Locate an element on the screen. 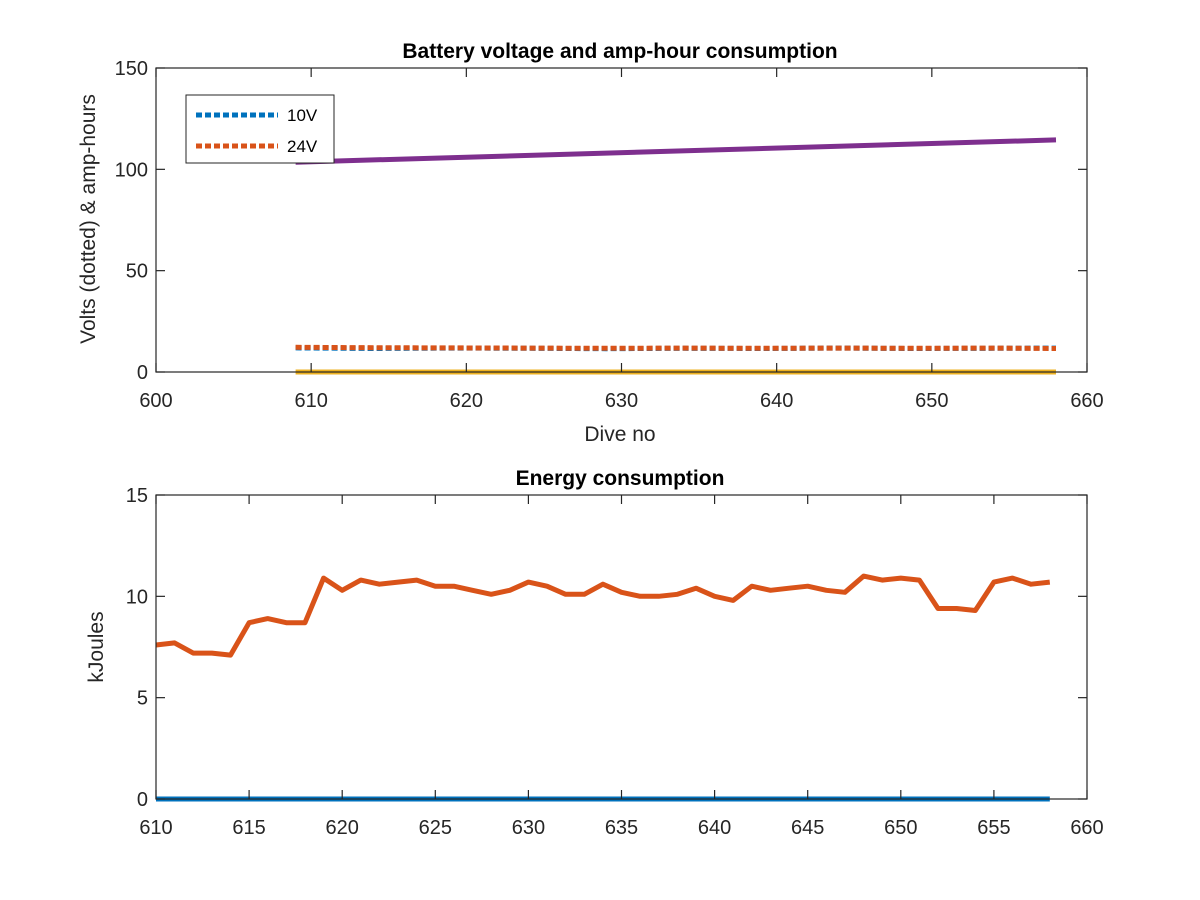 This screenshot has height=900, width=1200. y-tick-label: 5 is located at coordinates (142, 699).